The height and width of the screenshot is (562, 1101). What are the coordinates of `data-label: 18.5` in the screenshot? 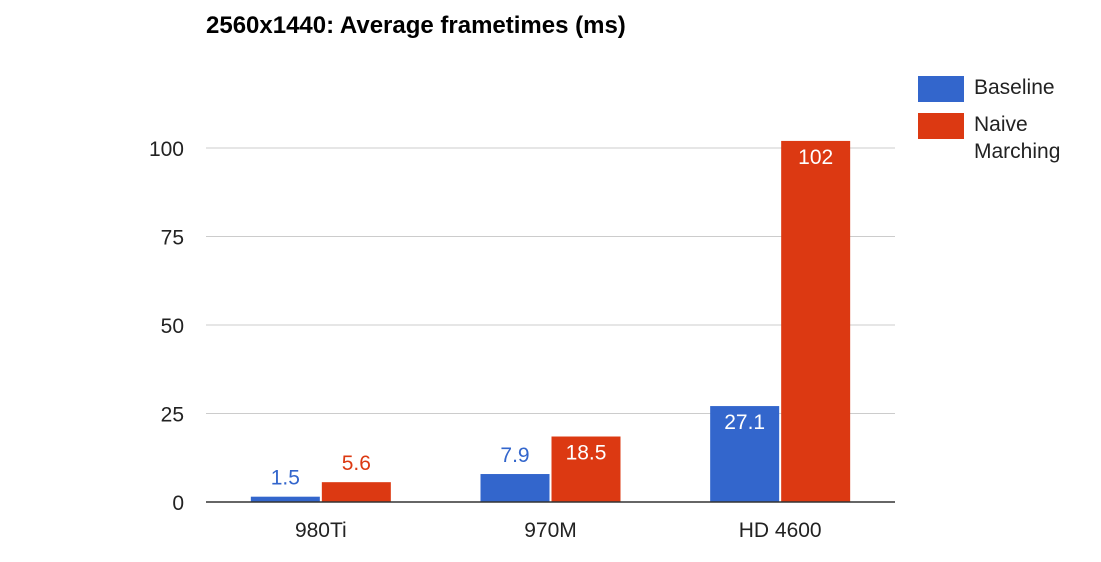 It's located at (586, 453).